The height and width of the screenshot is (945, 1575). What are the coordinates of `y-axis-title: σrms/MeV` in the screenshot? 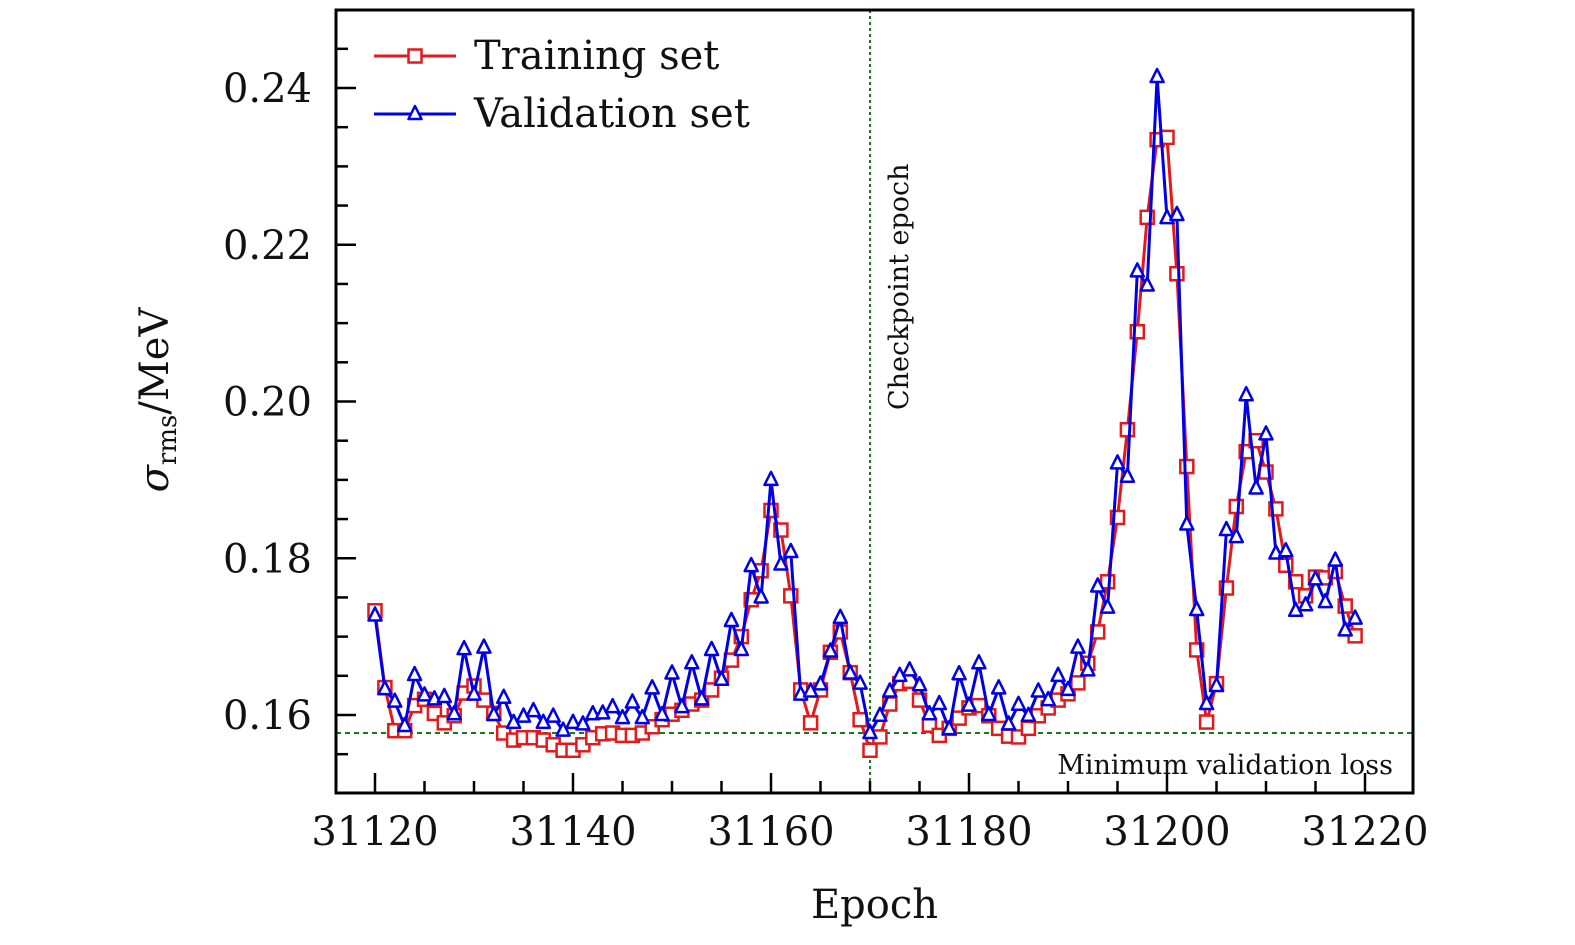 It's located at (157, 400).